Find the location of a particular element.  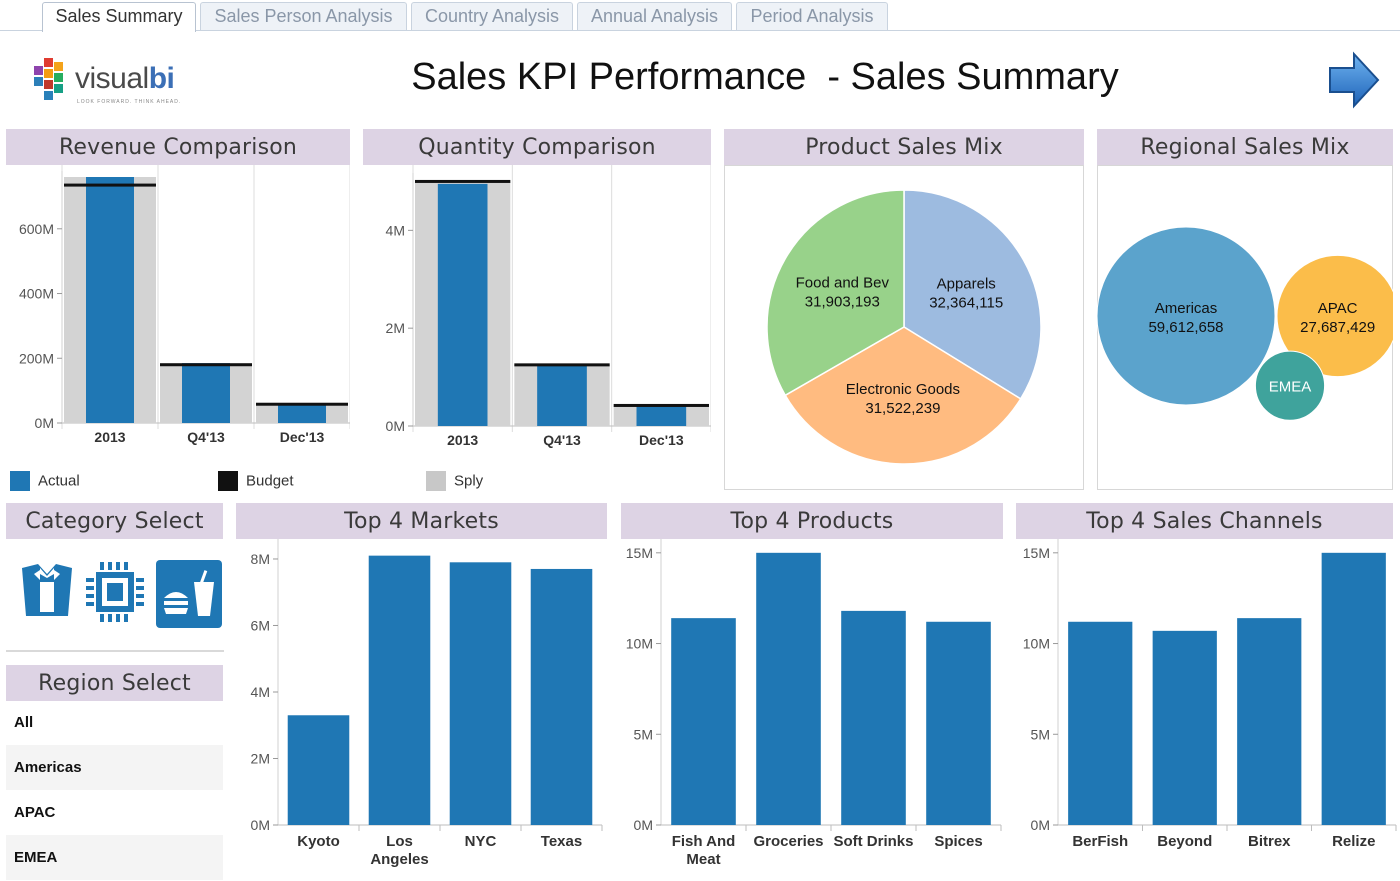

legend-sply-label: Sply is located at coordinates (469, 481).